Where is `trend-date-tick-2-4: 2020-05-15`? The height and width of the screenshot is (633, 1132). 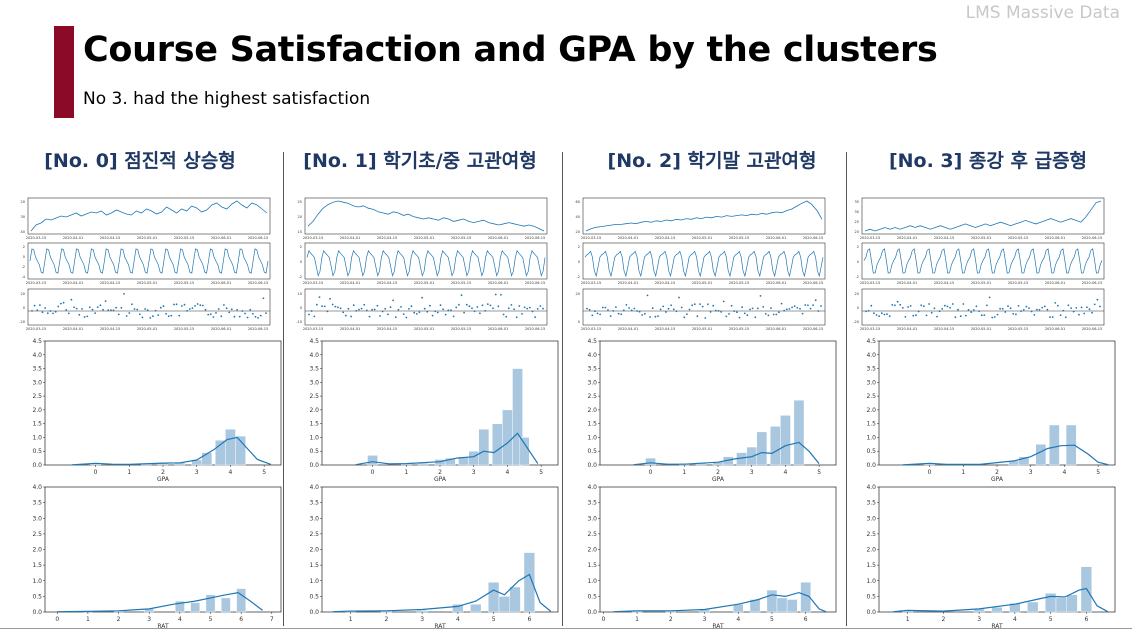
trend-date-tick-2-4: 2020-05-15 is located at coordinates (739, 238).